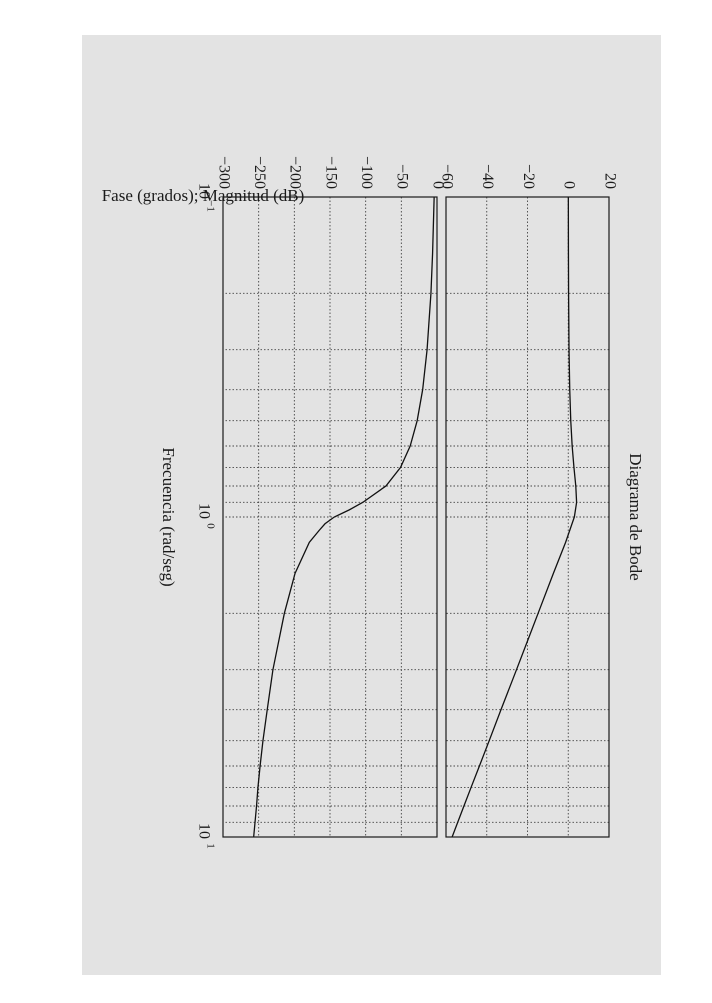  Describe the element at coordinates (210, 846) in the screenshot. I see `x-tick-exponent: 1` at that location.